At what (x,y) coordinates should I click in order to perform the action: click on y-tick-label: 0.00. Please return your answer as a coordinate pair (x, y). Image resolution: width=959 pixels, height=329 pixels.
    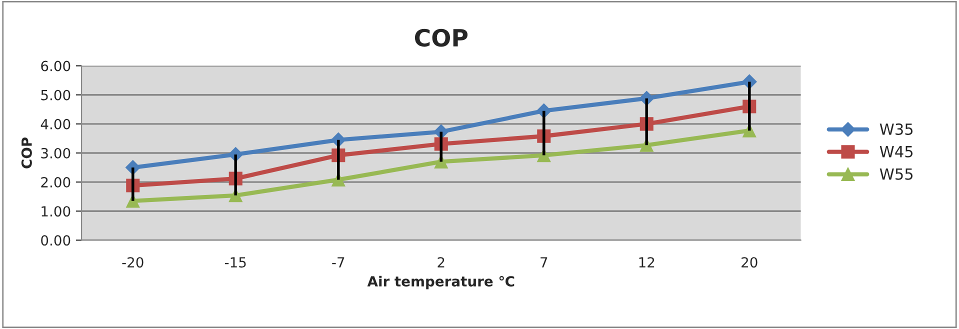
    Looking at the image, I should click on (55, 240).